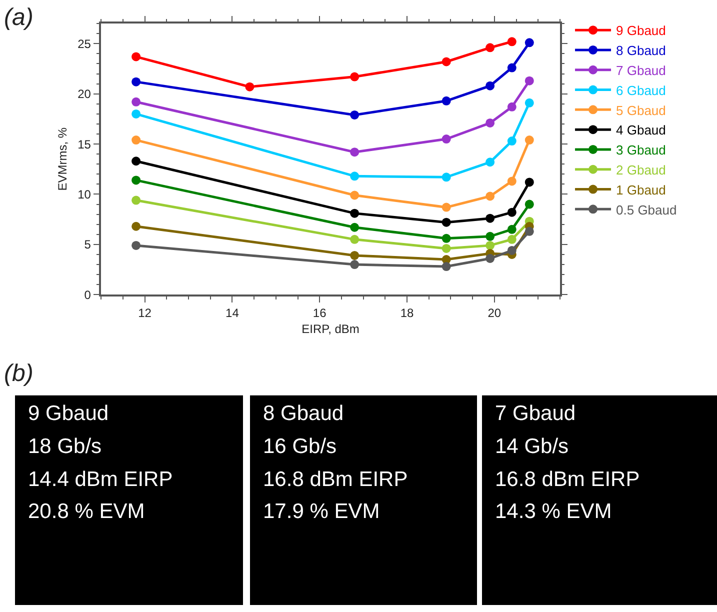 This screenshot has height=612, width=717. What do you see at coordinates (145, 313) in the screenshot?
I see `x-tick-label: 12` at bounding box center [145, 313].